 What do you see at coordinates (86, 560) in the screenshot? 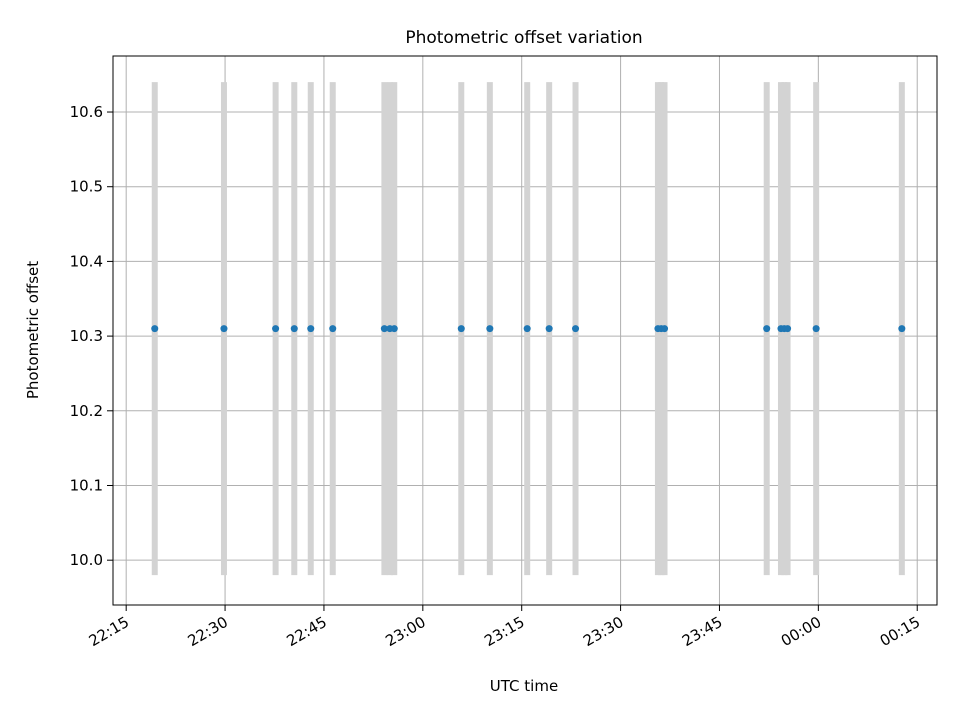
I see `y-tick-label: 10.0` at bounding box center [86, 560].